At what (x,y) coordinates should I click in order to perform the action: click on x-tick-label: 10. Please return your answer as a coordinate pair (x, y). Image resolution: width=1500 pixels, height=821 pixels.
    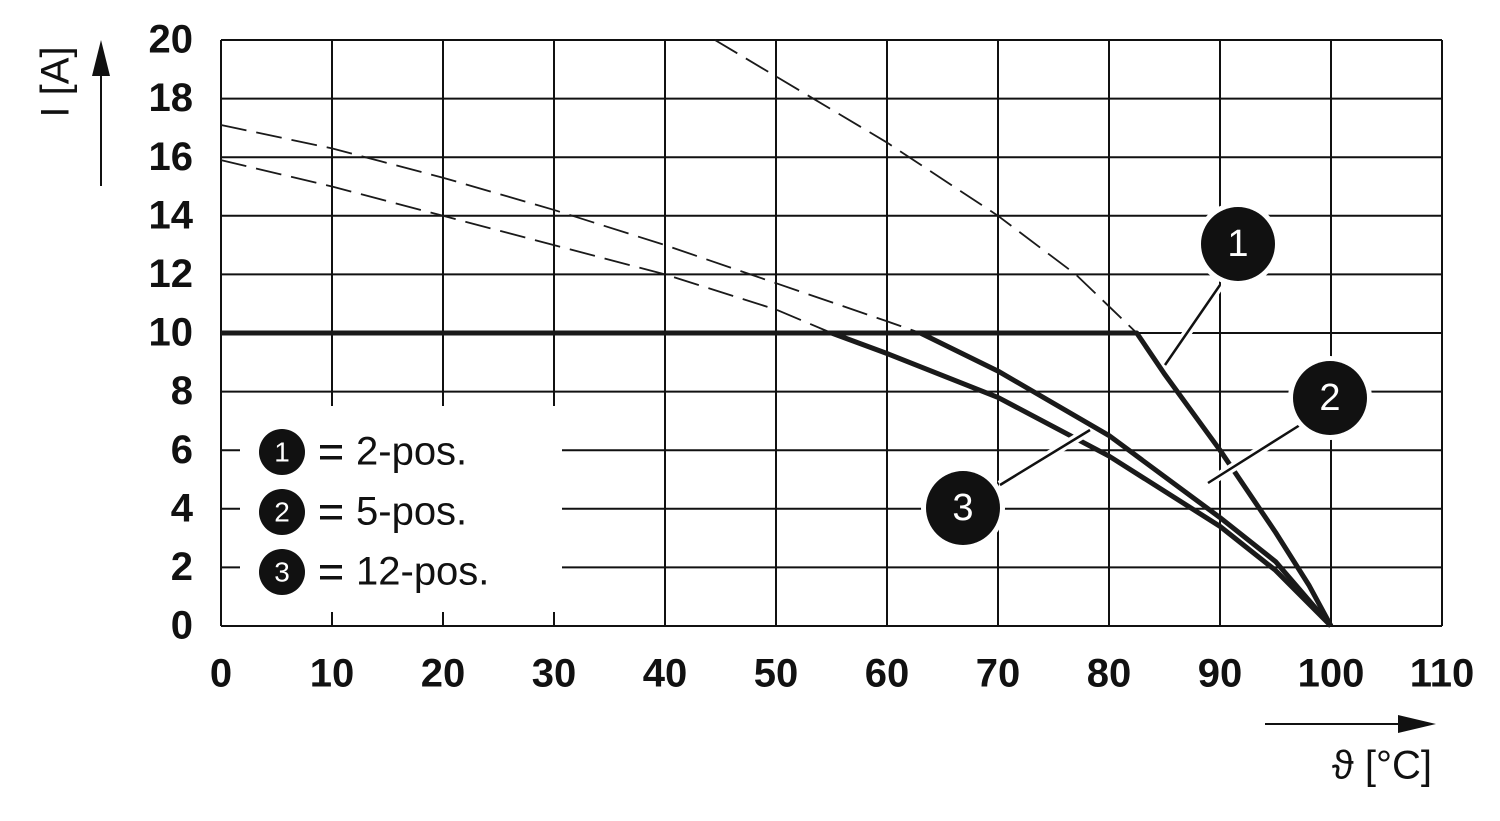
    Looking at the image, I should click on (332, 674).